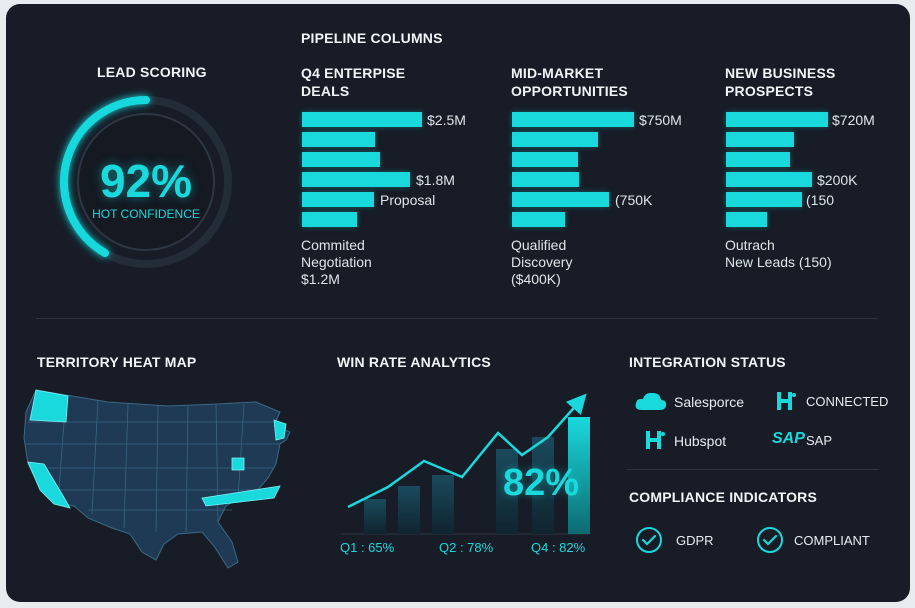  Describe the element at coordinates (238, 464) in the screenshot. I see `territory-ohio` at that location.